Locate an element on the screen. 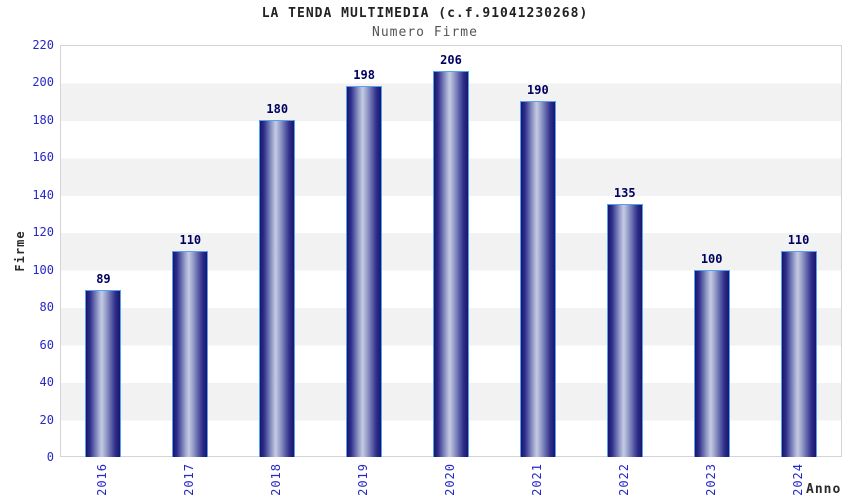  bar-2017 is located at coordinates (190, 354).